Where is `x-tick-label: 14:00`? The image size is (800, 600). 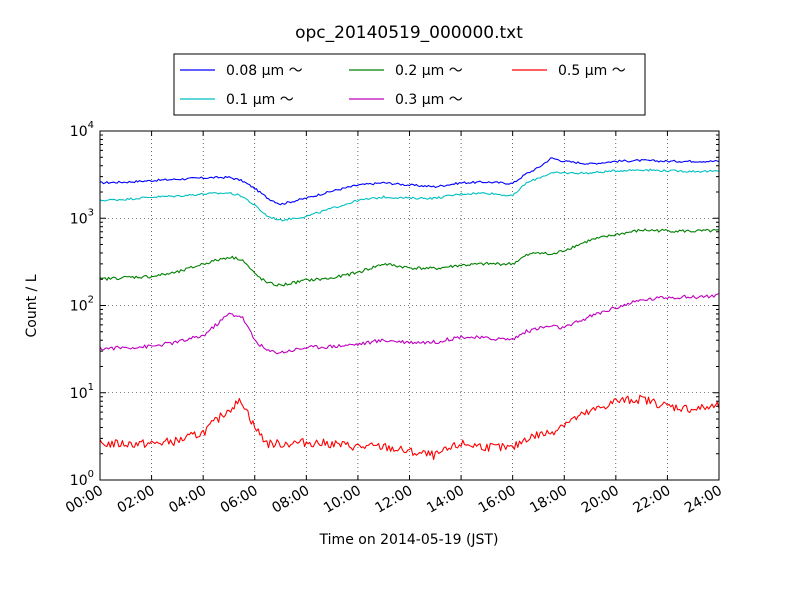
x-tick-label: 14:00 is located at coordinates (445, 500).